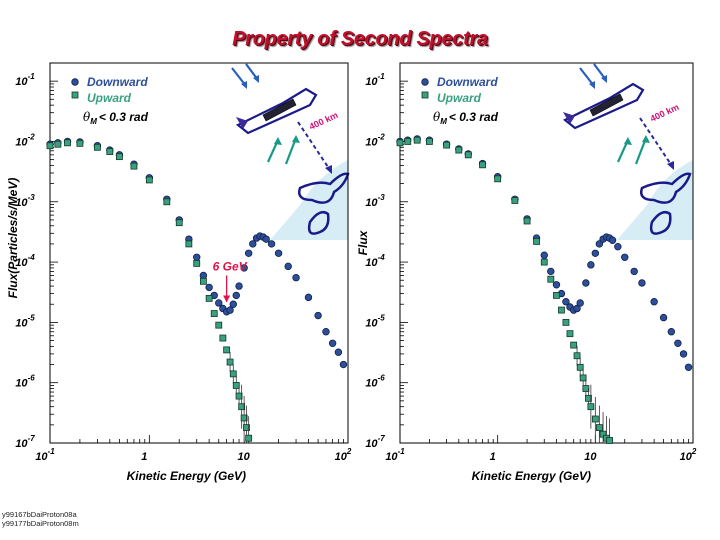  What do you see at coordinates (375, 382) in the screenshot?
I see `y-tick-label: 10⁻⁶` at bounding box center [375, 382].